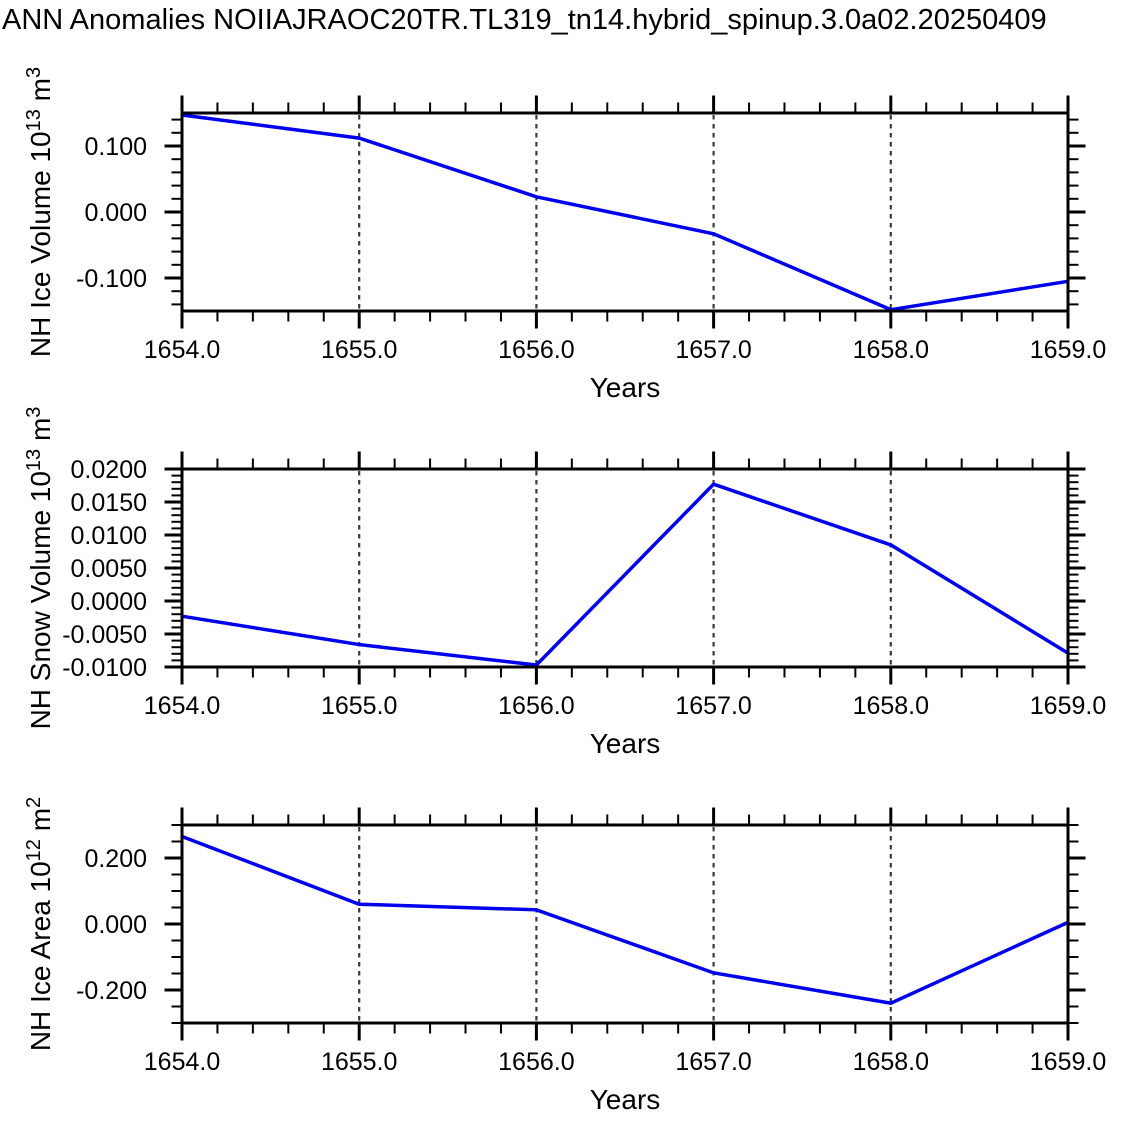 This screenshot has height=1129, width=1135. I want to click on y-axis-title: NH Ice Area 1012 m2, so click(39, 924).